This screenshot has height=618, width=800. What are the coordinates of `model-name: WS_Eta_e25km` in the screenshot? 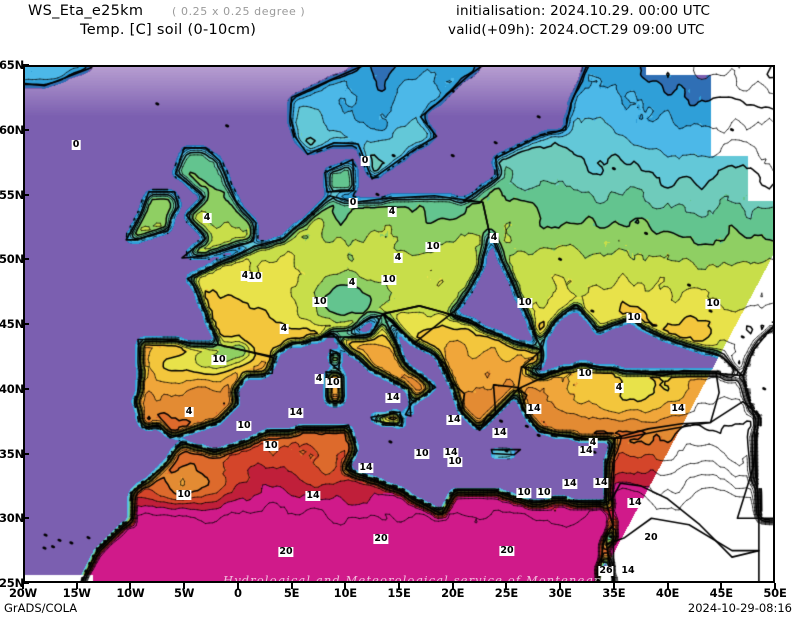 It's located at (86, 11).